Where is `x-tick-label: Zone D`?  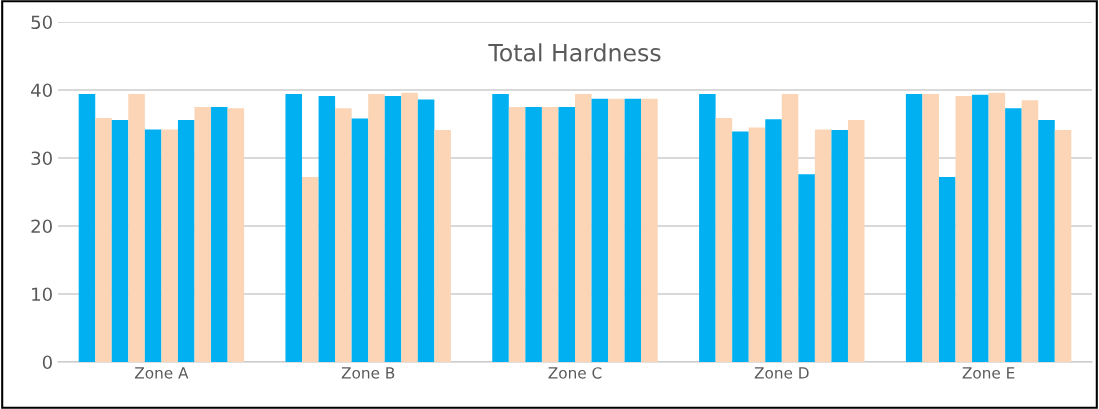 x-tick-label: Zone D is located at coordinates (781, 373).